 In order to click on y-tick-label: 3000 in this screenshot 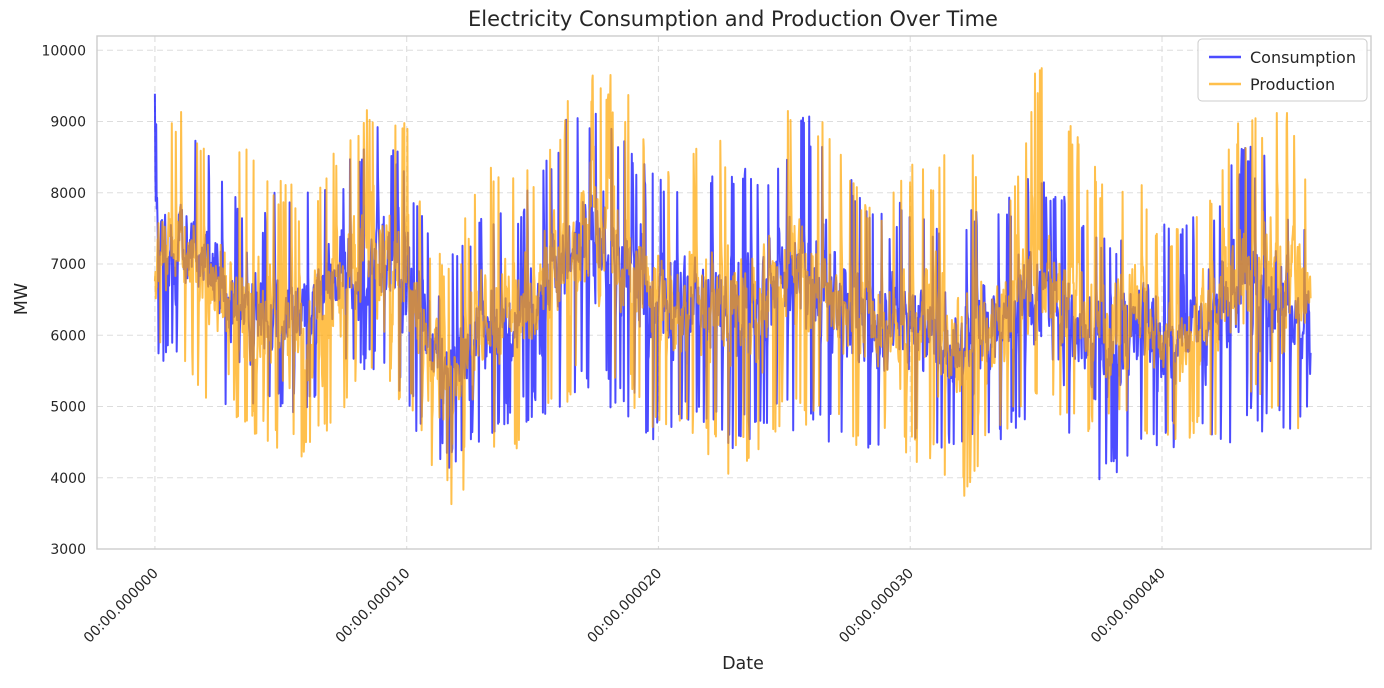, I will do `click(68, 550)`.